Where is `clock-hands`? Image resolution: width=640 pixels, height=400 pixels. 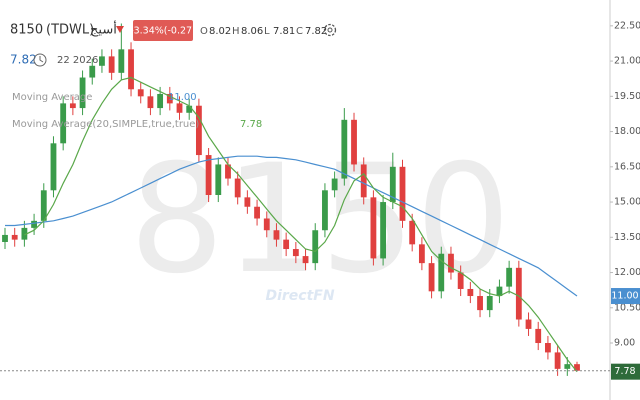
clock-hands is located at coordinates (41, 59).